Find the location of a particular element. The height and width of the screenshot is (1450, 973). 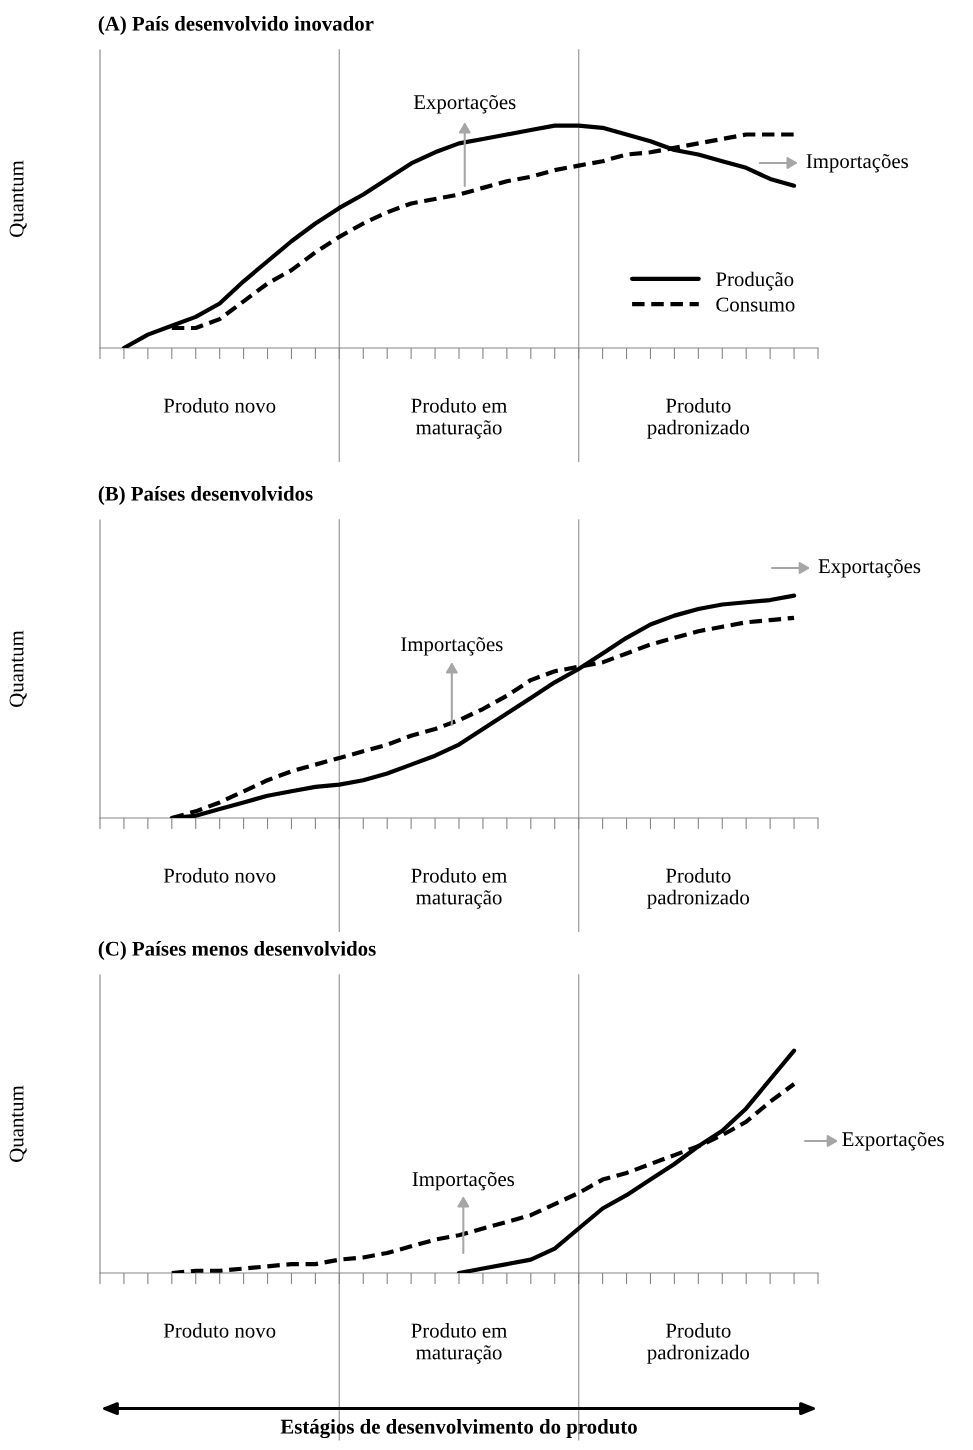

chart-title: (B) Países desenvolvidos is located at coordinates (205, 495).